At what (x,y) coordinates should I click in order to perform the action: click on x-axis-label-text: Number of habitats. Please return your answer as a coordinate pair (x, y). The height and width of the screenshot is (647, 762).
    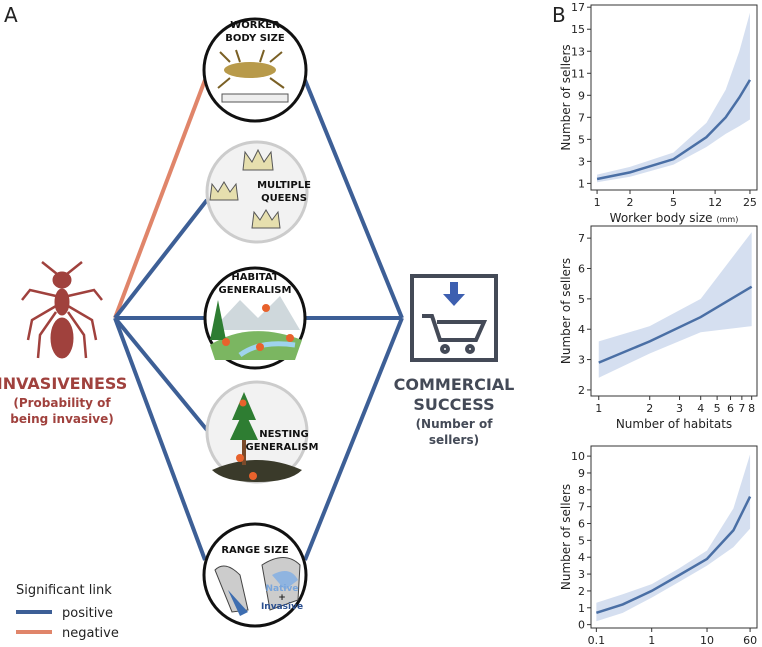
    Looking at the image, I should click on (674, 424).